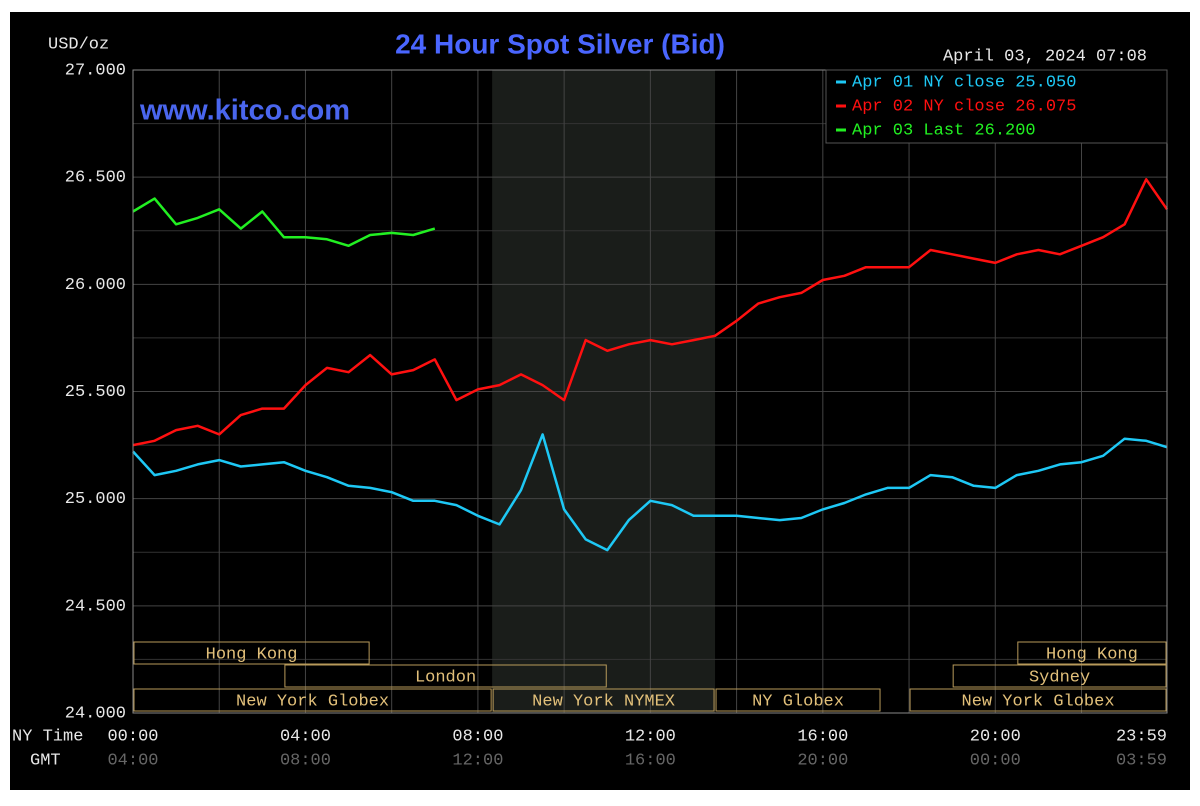 The width and height of the screenshot is (1200, 806). What do you see at coordinates (132, 760) in the screenshot?
I see `x2-tick-label: 04:00` at bounding box center [132, 760].